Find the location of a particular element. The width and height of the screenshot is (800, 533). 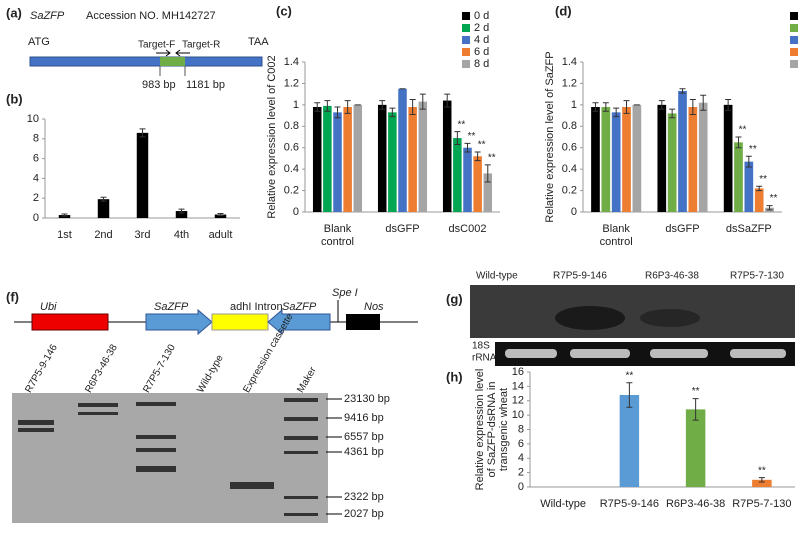

x-tick-label: R6P3-46-38 is located at coordinates (695, 504).